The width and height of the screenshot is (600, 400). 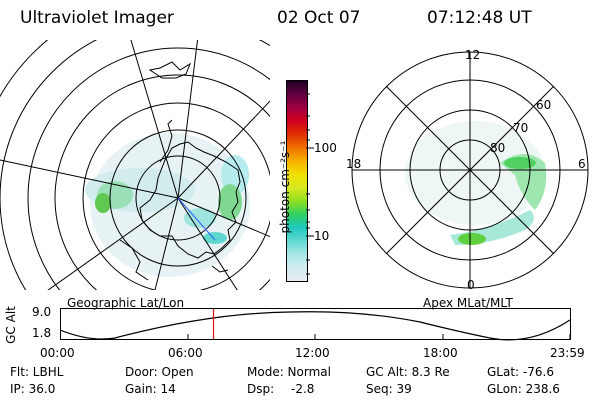 I want to click on mlat-label-60: 60, so click(x=544, y=105).